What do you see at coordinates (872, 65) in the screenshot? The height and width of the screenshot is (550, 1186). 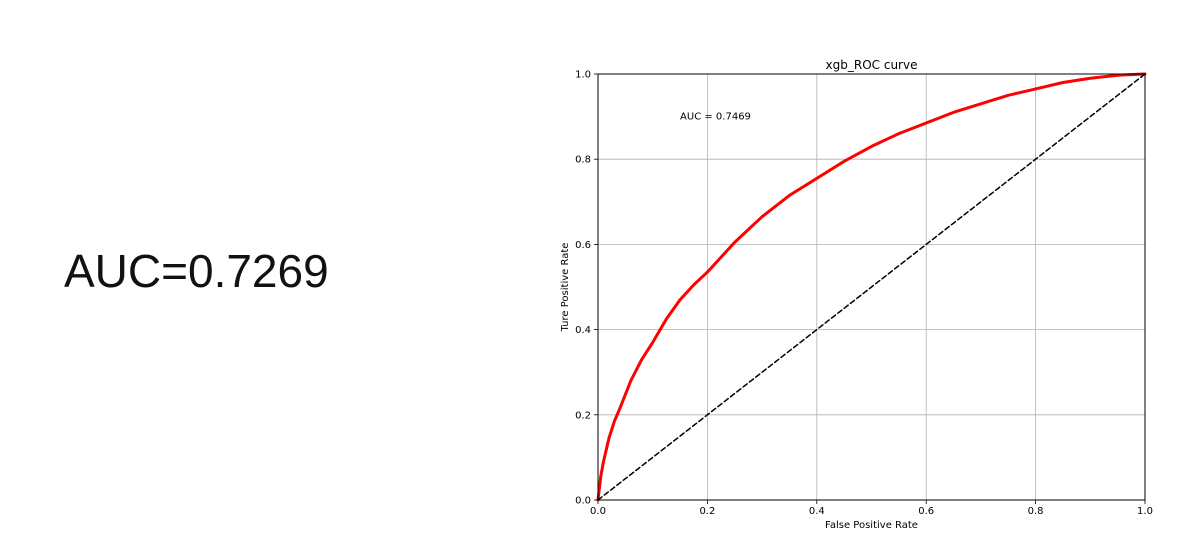 I see `chart-title: xgb_ROC curve` at bounding box center [872, 65].